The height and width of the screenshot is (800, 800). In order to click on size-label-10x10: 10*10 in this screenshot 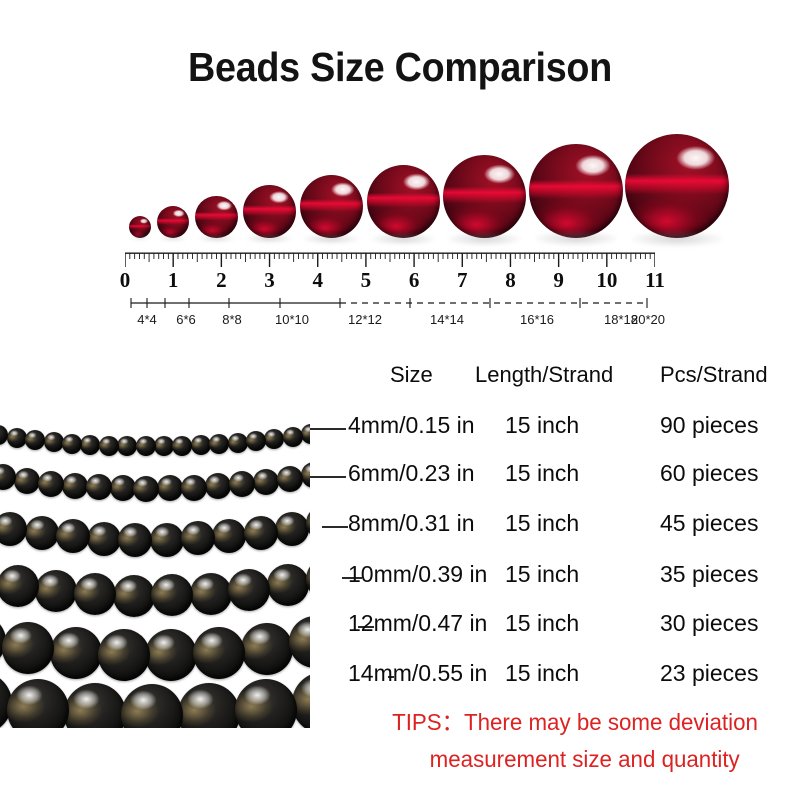, I will do `click(292, 319)`.